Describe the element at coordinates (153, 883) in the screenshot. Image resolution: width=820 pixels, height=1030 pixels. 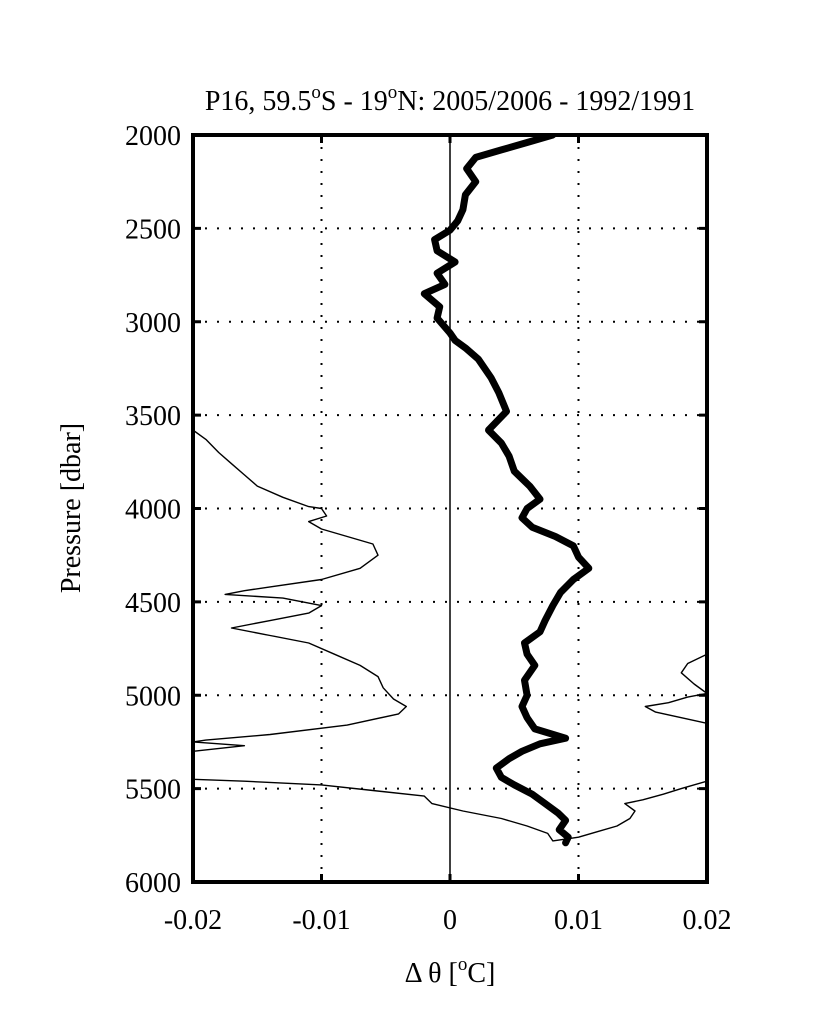
I see `y-tick-label: 6000` at that location.